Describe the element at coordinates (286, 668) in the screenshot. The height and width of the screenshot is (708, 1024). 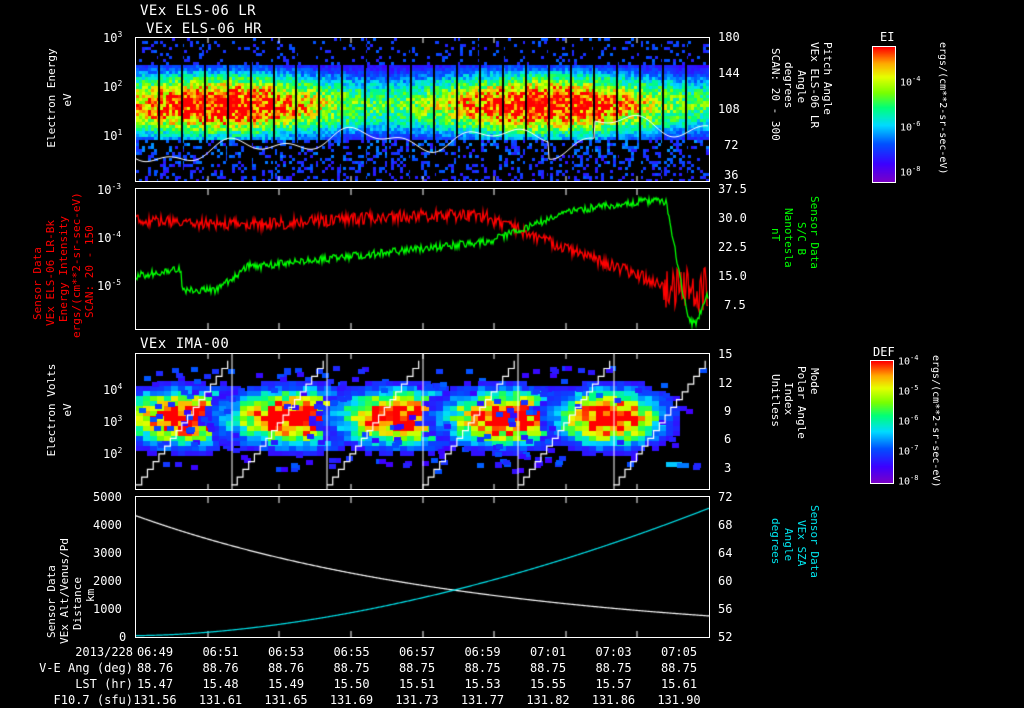
I see `bottom-cell-ve_ang-2: 88.76` at that location.